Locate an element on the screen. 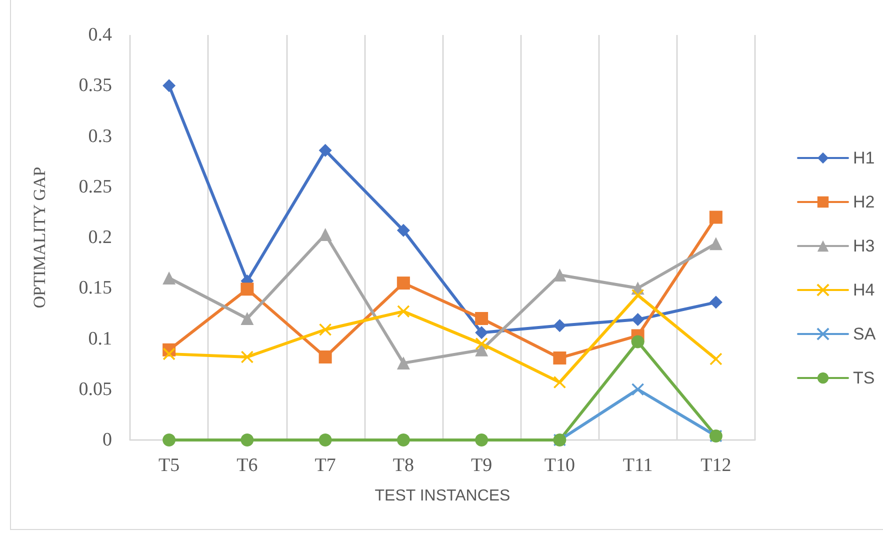 This screenshot has height=536, width=883. y-tick-label: 0.05 is located at coordinates (95, 389).